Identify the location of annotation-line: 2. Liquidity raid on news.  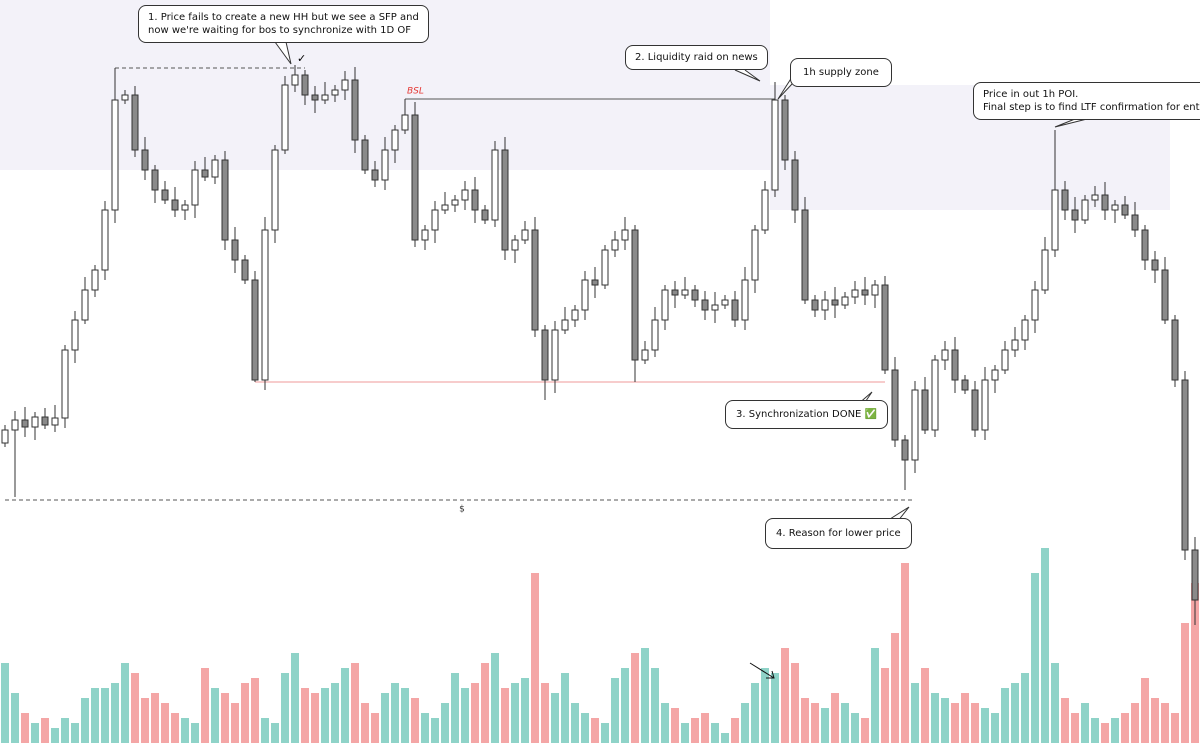
(696, 57).